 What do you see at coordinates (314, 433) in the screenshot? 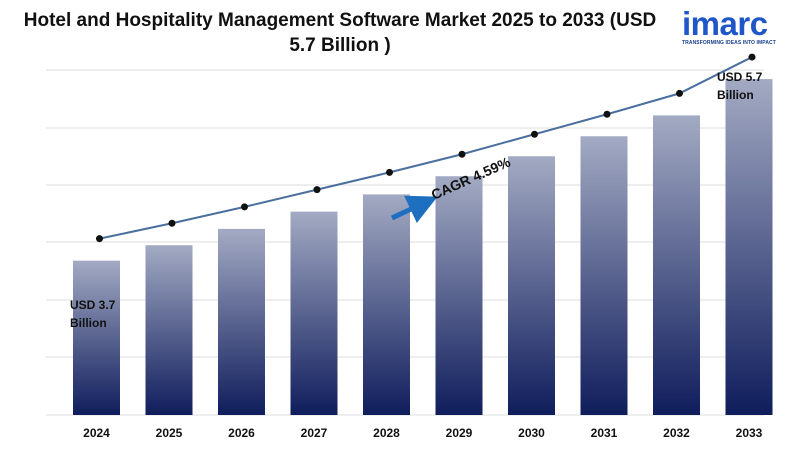
I see `x-tick-2027: 2027` at bounding box center [314, 433].